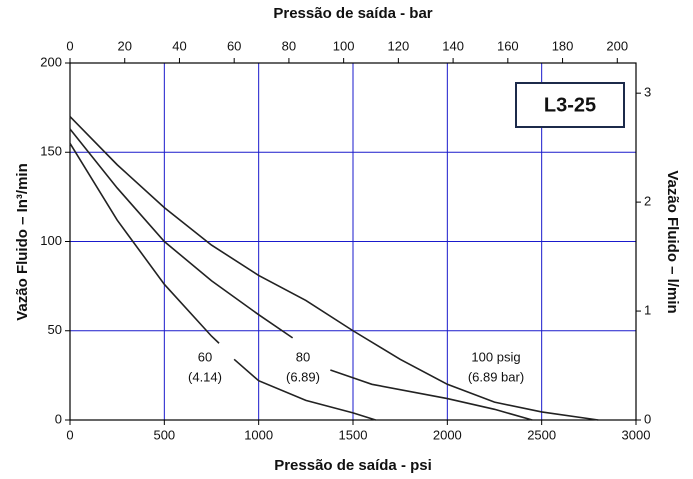 This screenshot has height=479, width=693. What do you see at coordinates (353, 465) in the screenshot?
I see `x-axis-title: Pressão de saída - psi` at bounding box center [353, 465].